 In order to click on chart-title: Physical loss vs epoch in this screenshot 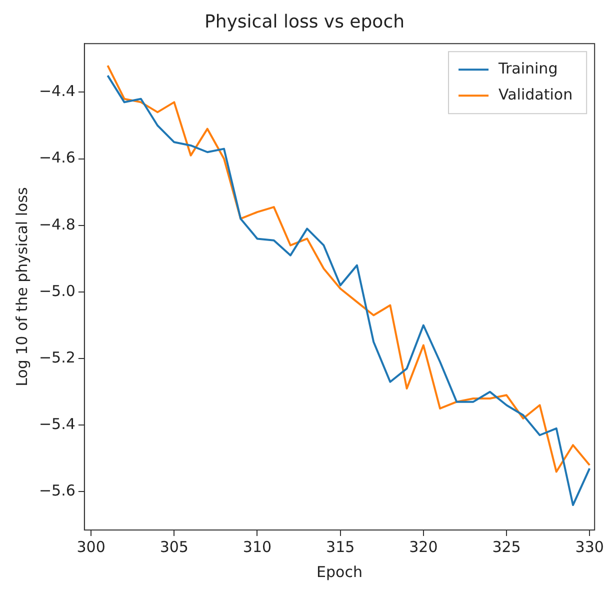, I will do `click(304, 21)`.